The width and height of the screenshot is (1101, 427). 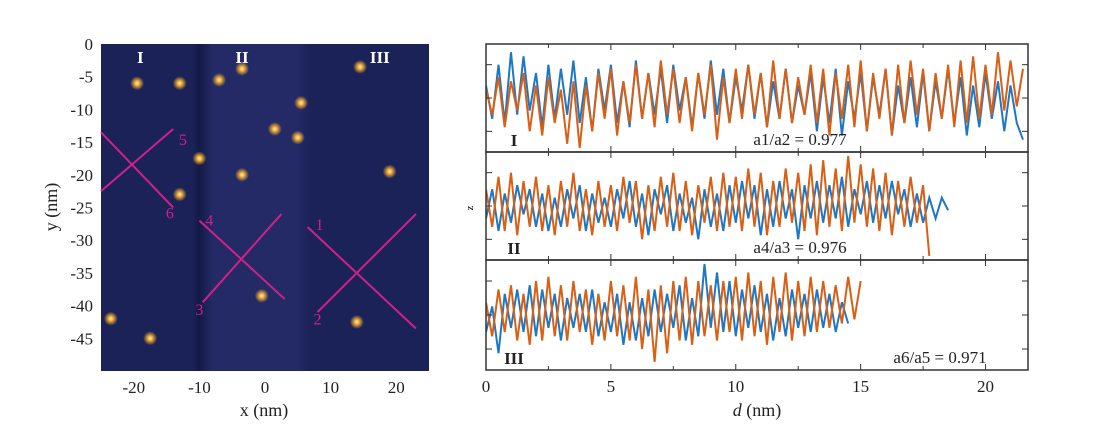 What do you see at coordinates (140, 57) in the screenshot?
I see `region-label: I` at bounding box center [140, 57].